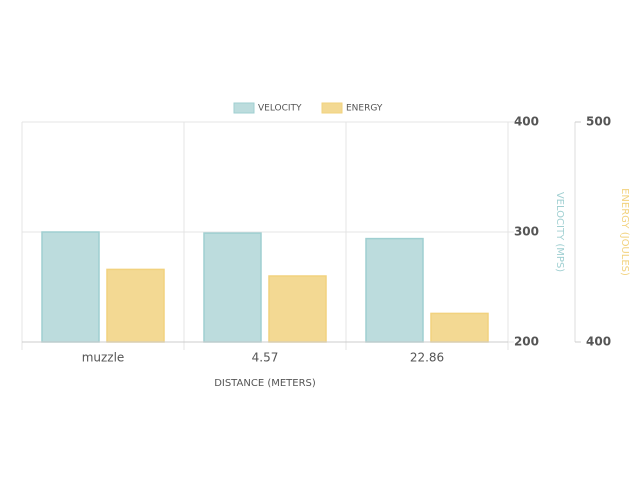 The image size is (640, 480). What do you see at coordinates (265, 383) in the screenshot?
I see `x-axis-title: DISTANCE (METERS)` at bounding box center [265, 383].